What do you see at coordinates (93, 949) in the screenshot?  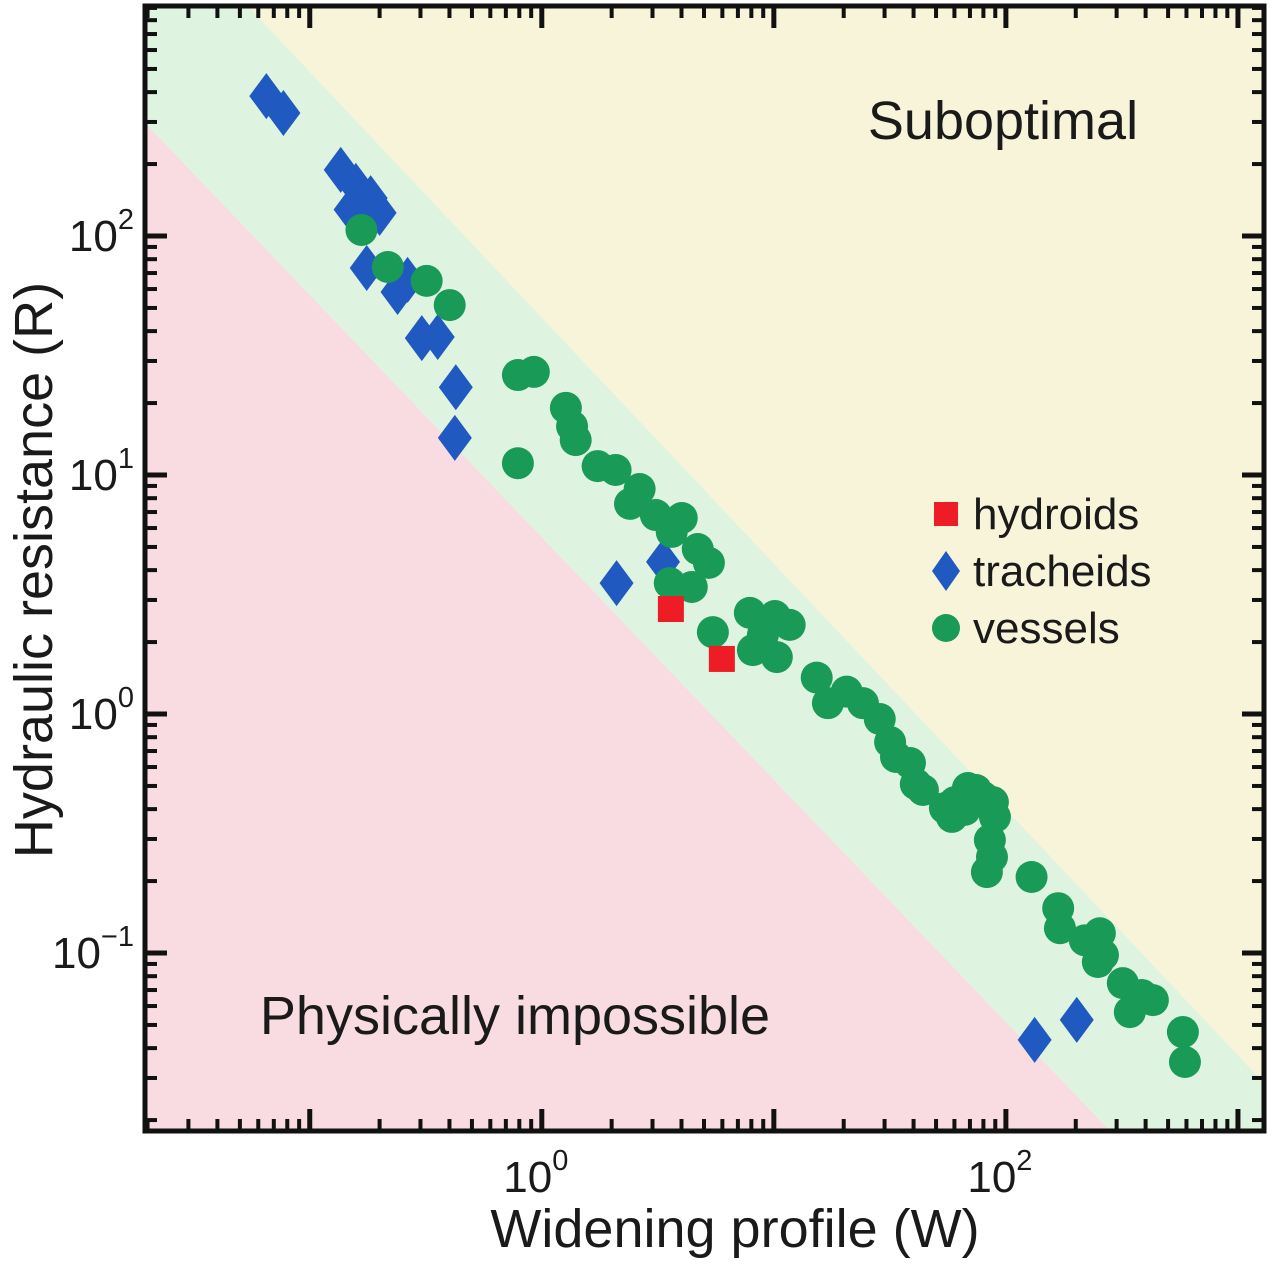 I see `y-tick-label: 10⁻¹` at bounding box center [93, 949].